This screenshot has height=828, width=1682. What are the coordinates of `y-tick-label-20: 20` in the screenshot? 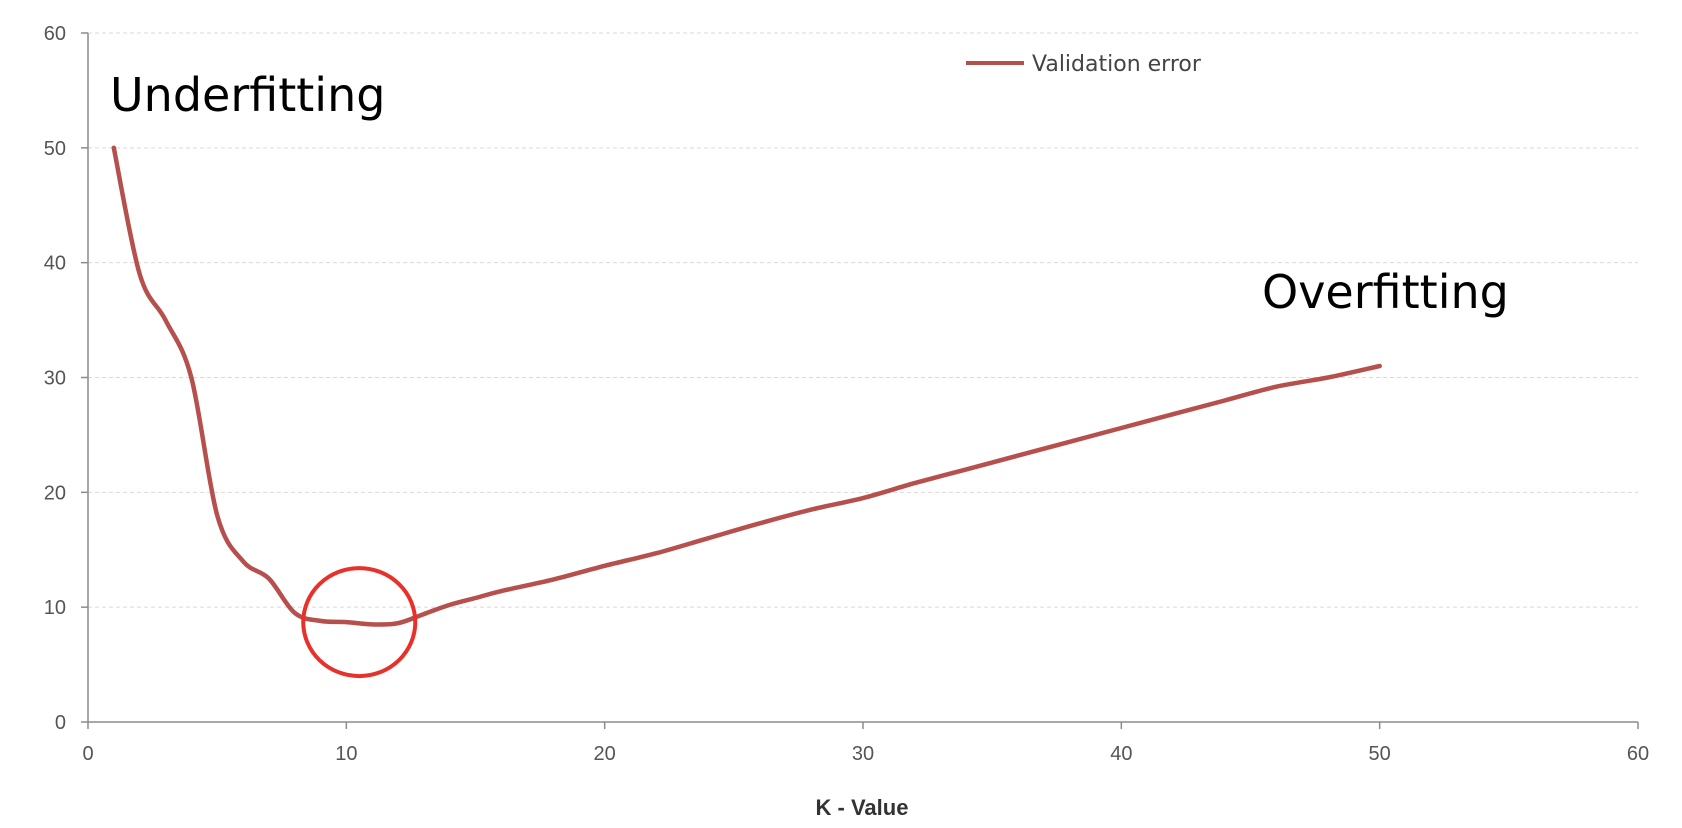 It's located at (55, 493).